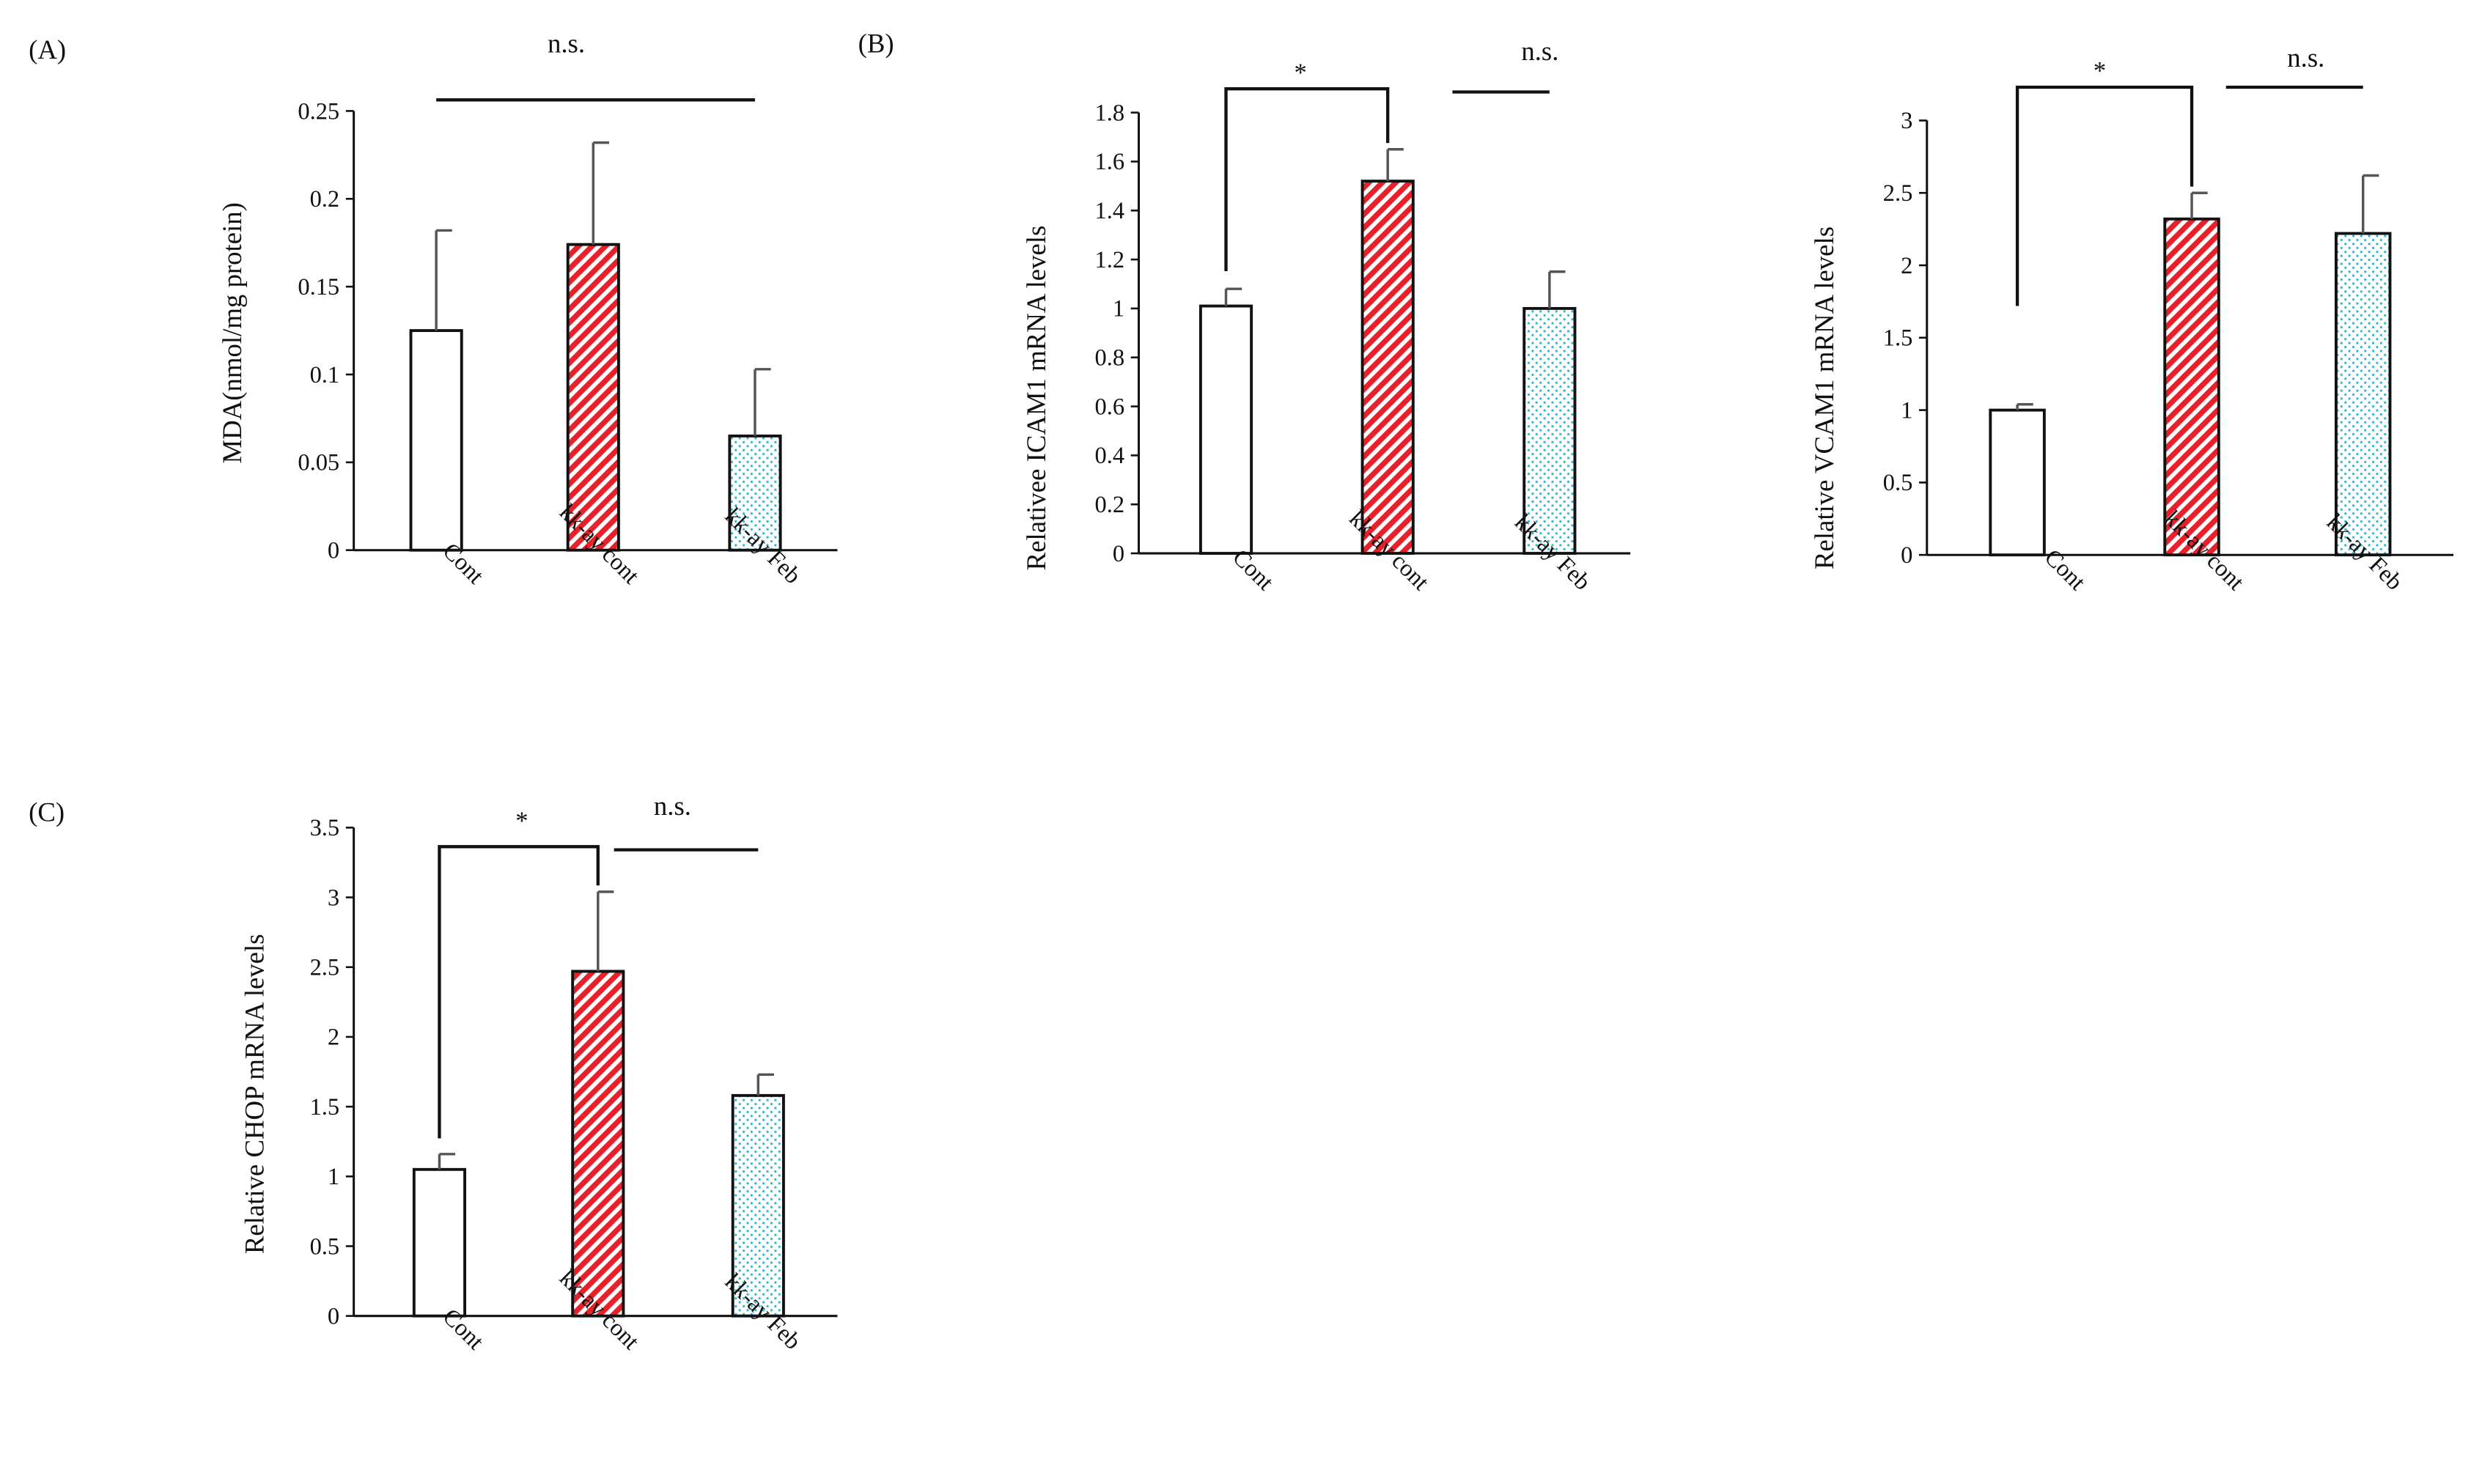 The image size is (2471, 1484). What do you see at coordinates (1110, 456) in the screenshot?
I see `y-tick-label: 0.4` at bounding box center [1110, 456].